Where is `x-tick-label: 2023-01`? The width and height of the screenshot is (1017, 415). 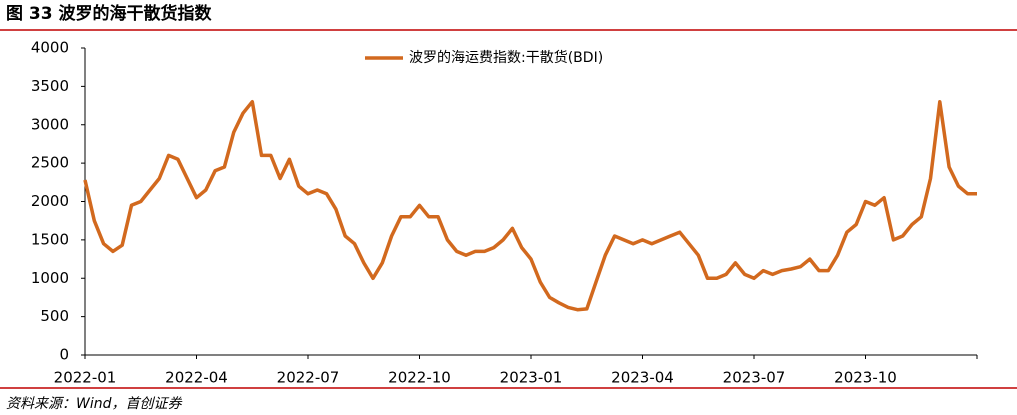
x-tick-label: 2023-01 is located at coordinates (531, 378).